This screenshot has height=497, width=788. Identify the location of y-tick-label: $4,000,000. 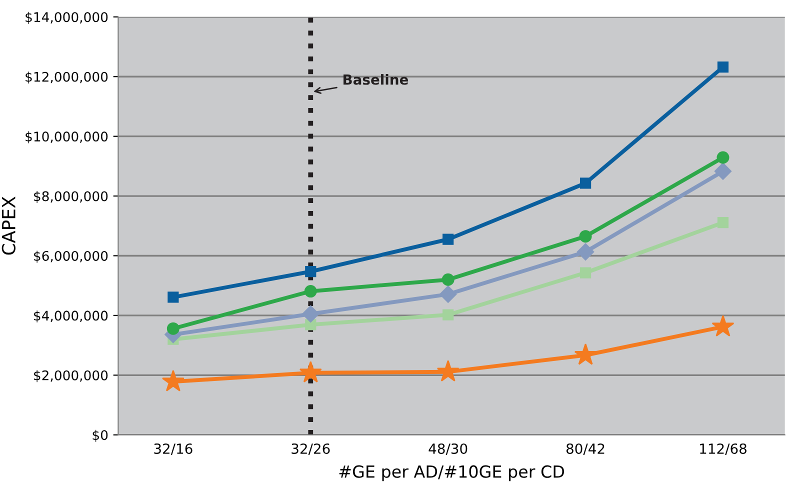
(71, 316).